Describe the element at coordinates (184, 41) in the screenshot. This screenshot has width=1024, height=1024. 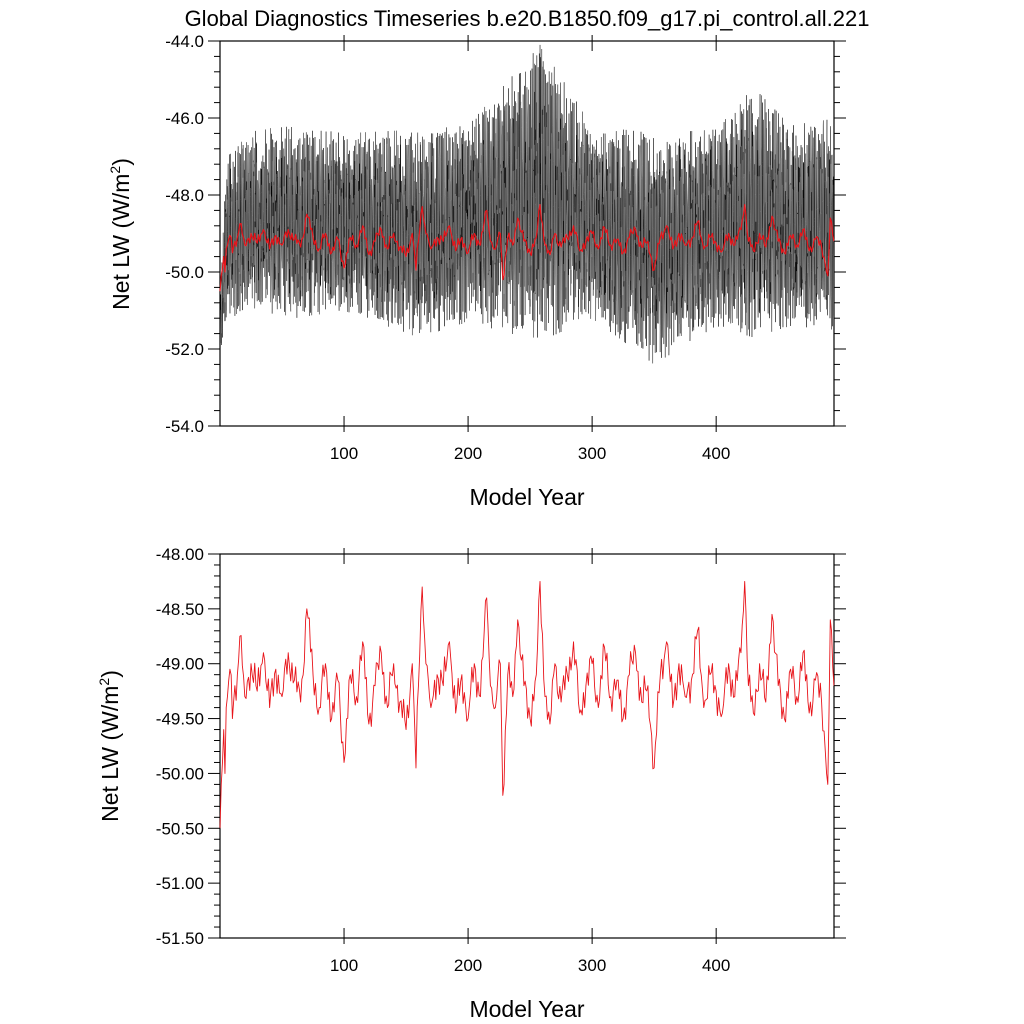
I see `y-tick-label: -44.0` at that location.